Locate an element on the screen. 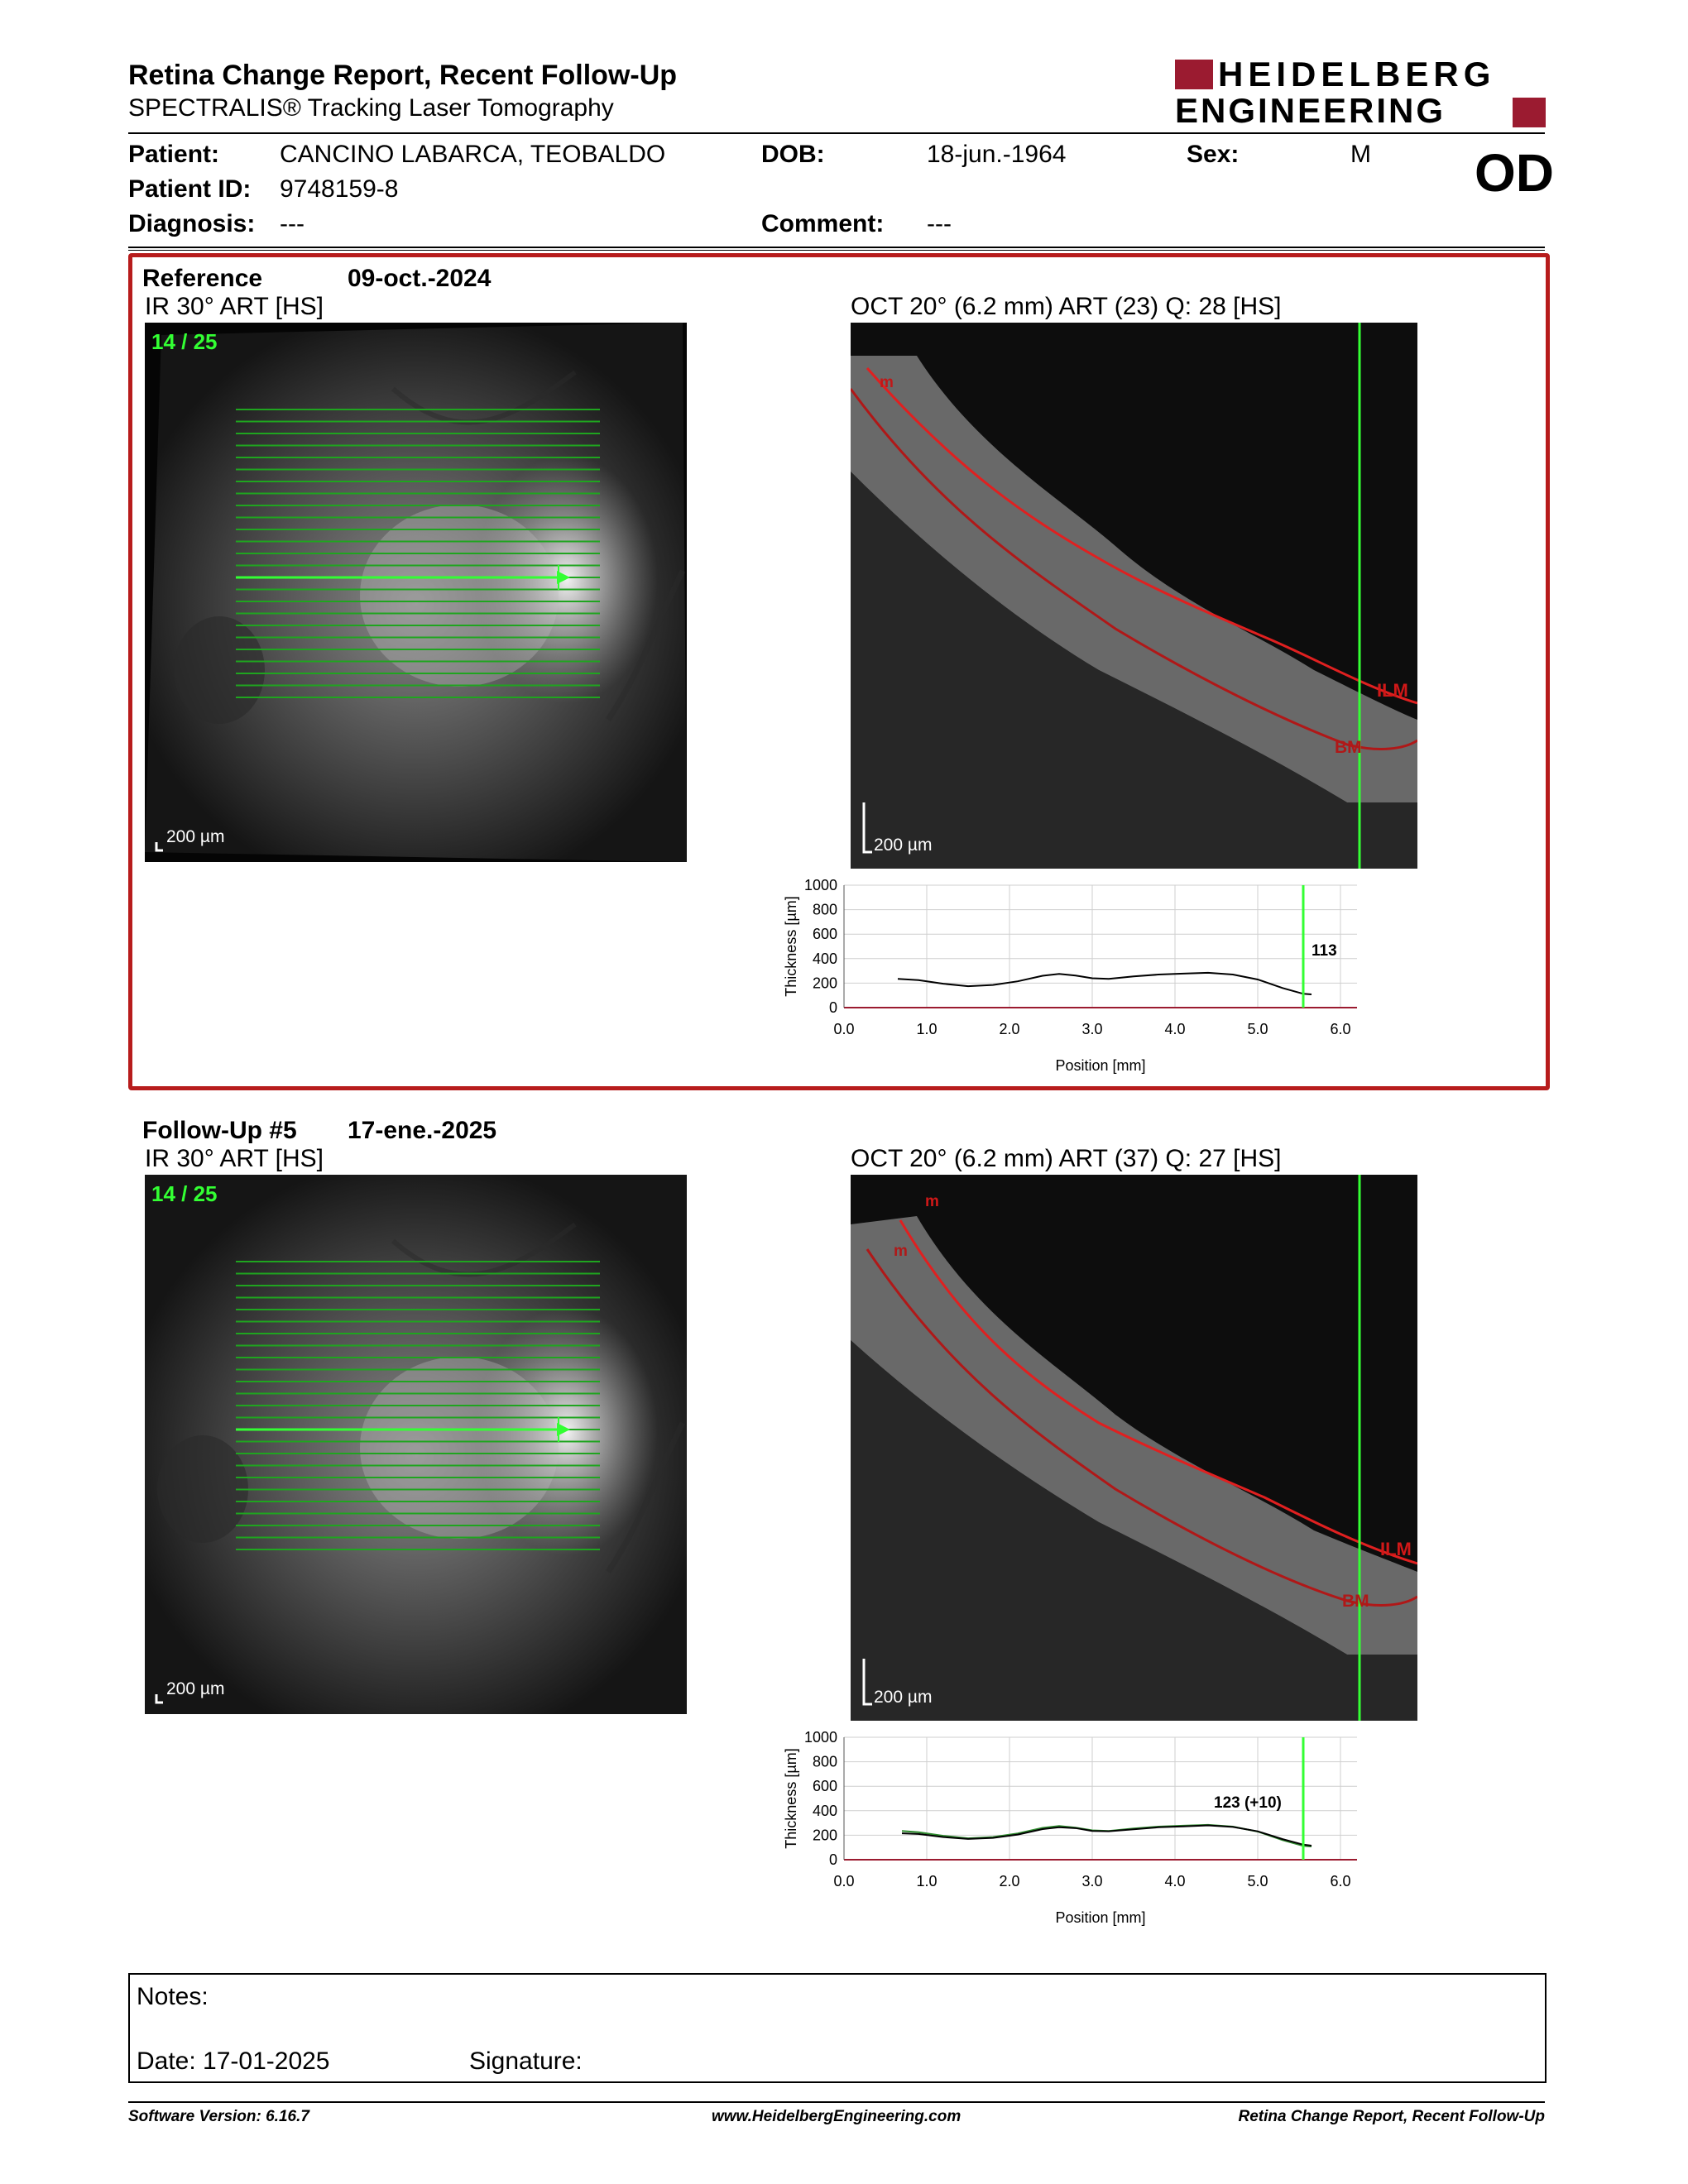  patient-id-value: 9748159-8 is located at coordinates (339, 189).